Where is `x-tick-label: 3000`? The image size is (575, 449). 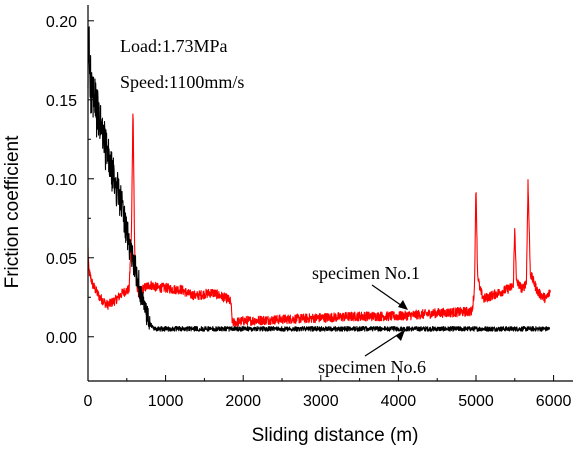 x-tick-label: 3000 is located at coordinates (321, 401).